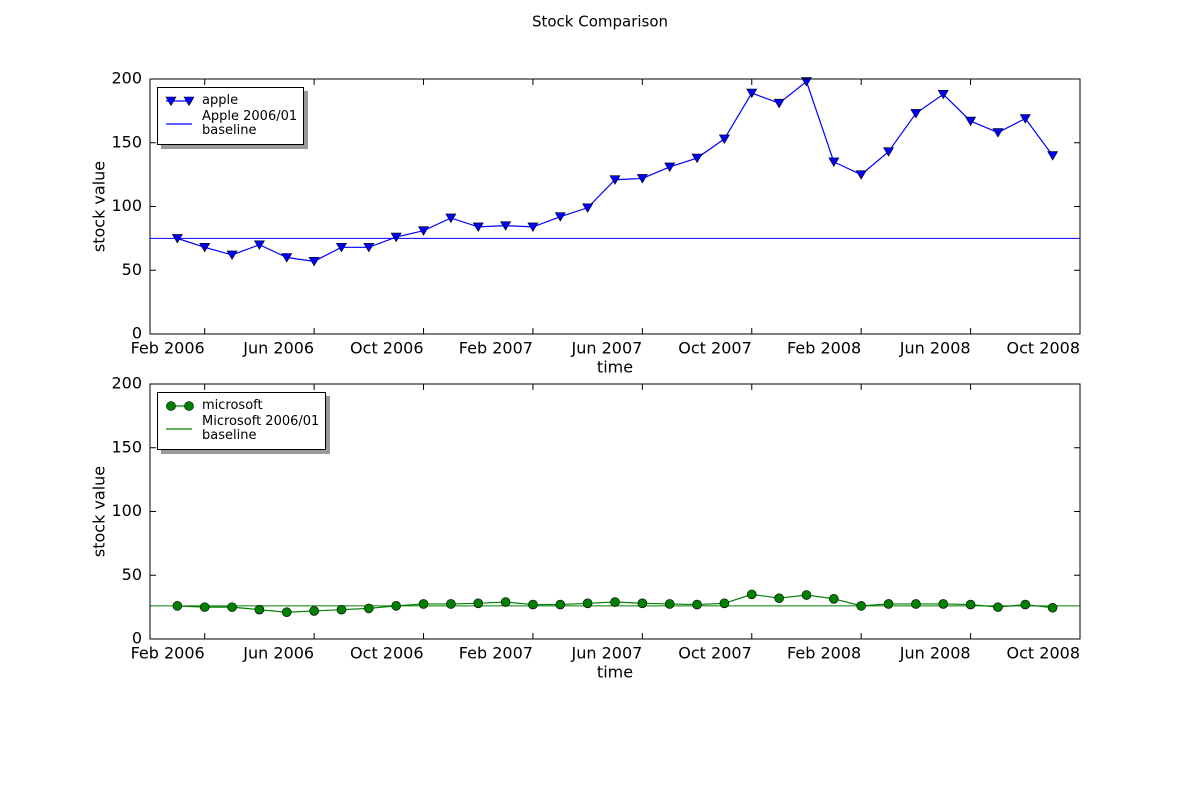 The height and width of the screenshot is (800, 1200). I want to click on x-tick-label: Oct 2007, so click(714, 348).